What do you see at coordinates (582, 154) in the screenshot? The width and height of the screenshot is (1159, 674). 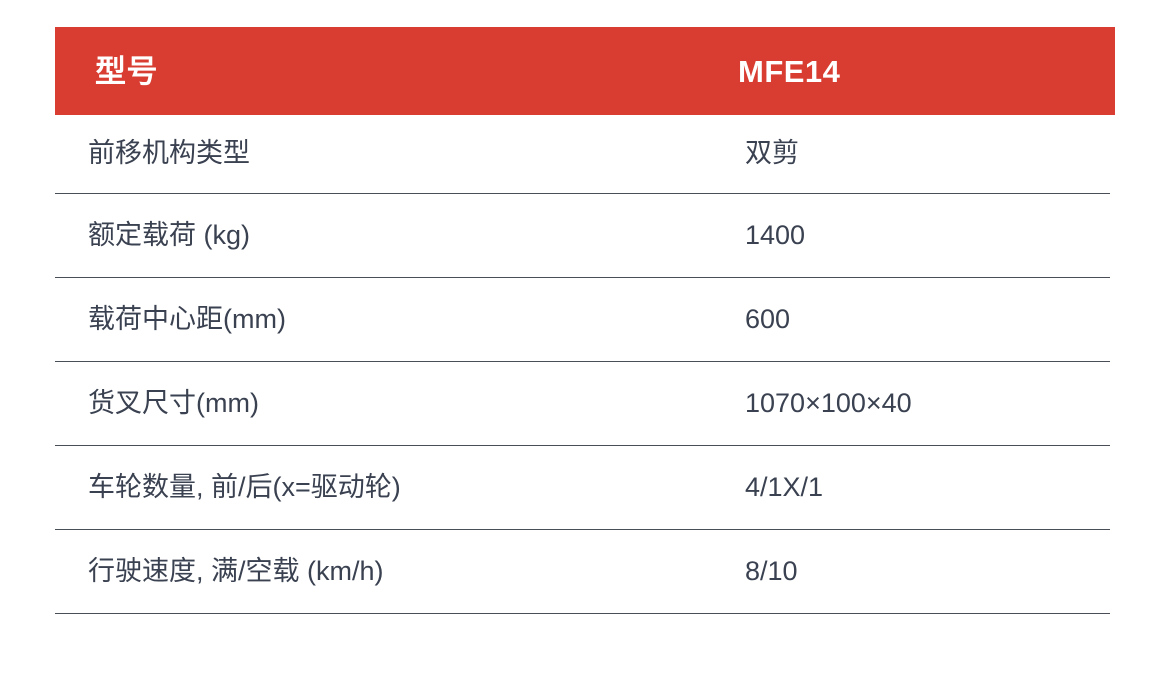 I see `table-row: 前移机构类型 双剪` at bounding box center [582, 154].